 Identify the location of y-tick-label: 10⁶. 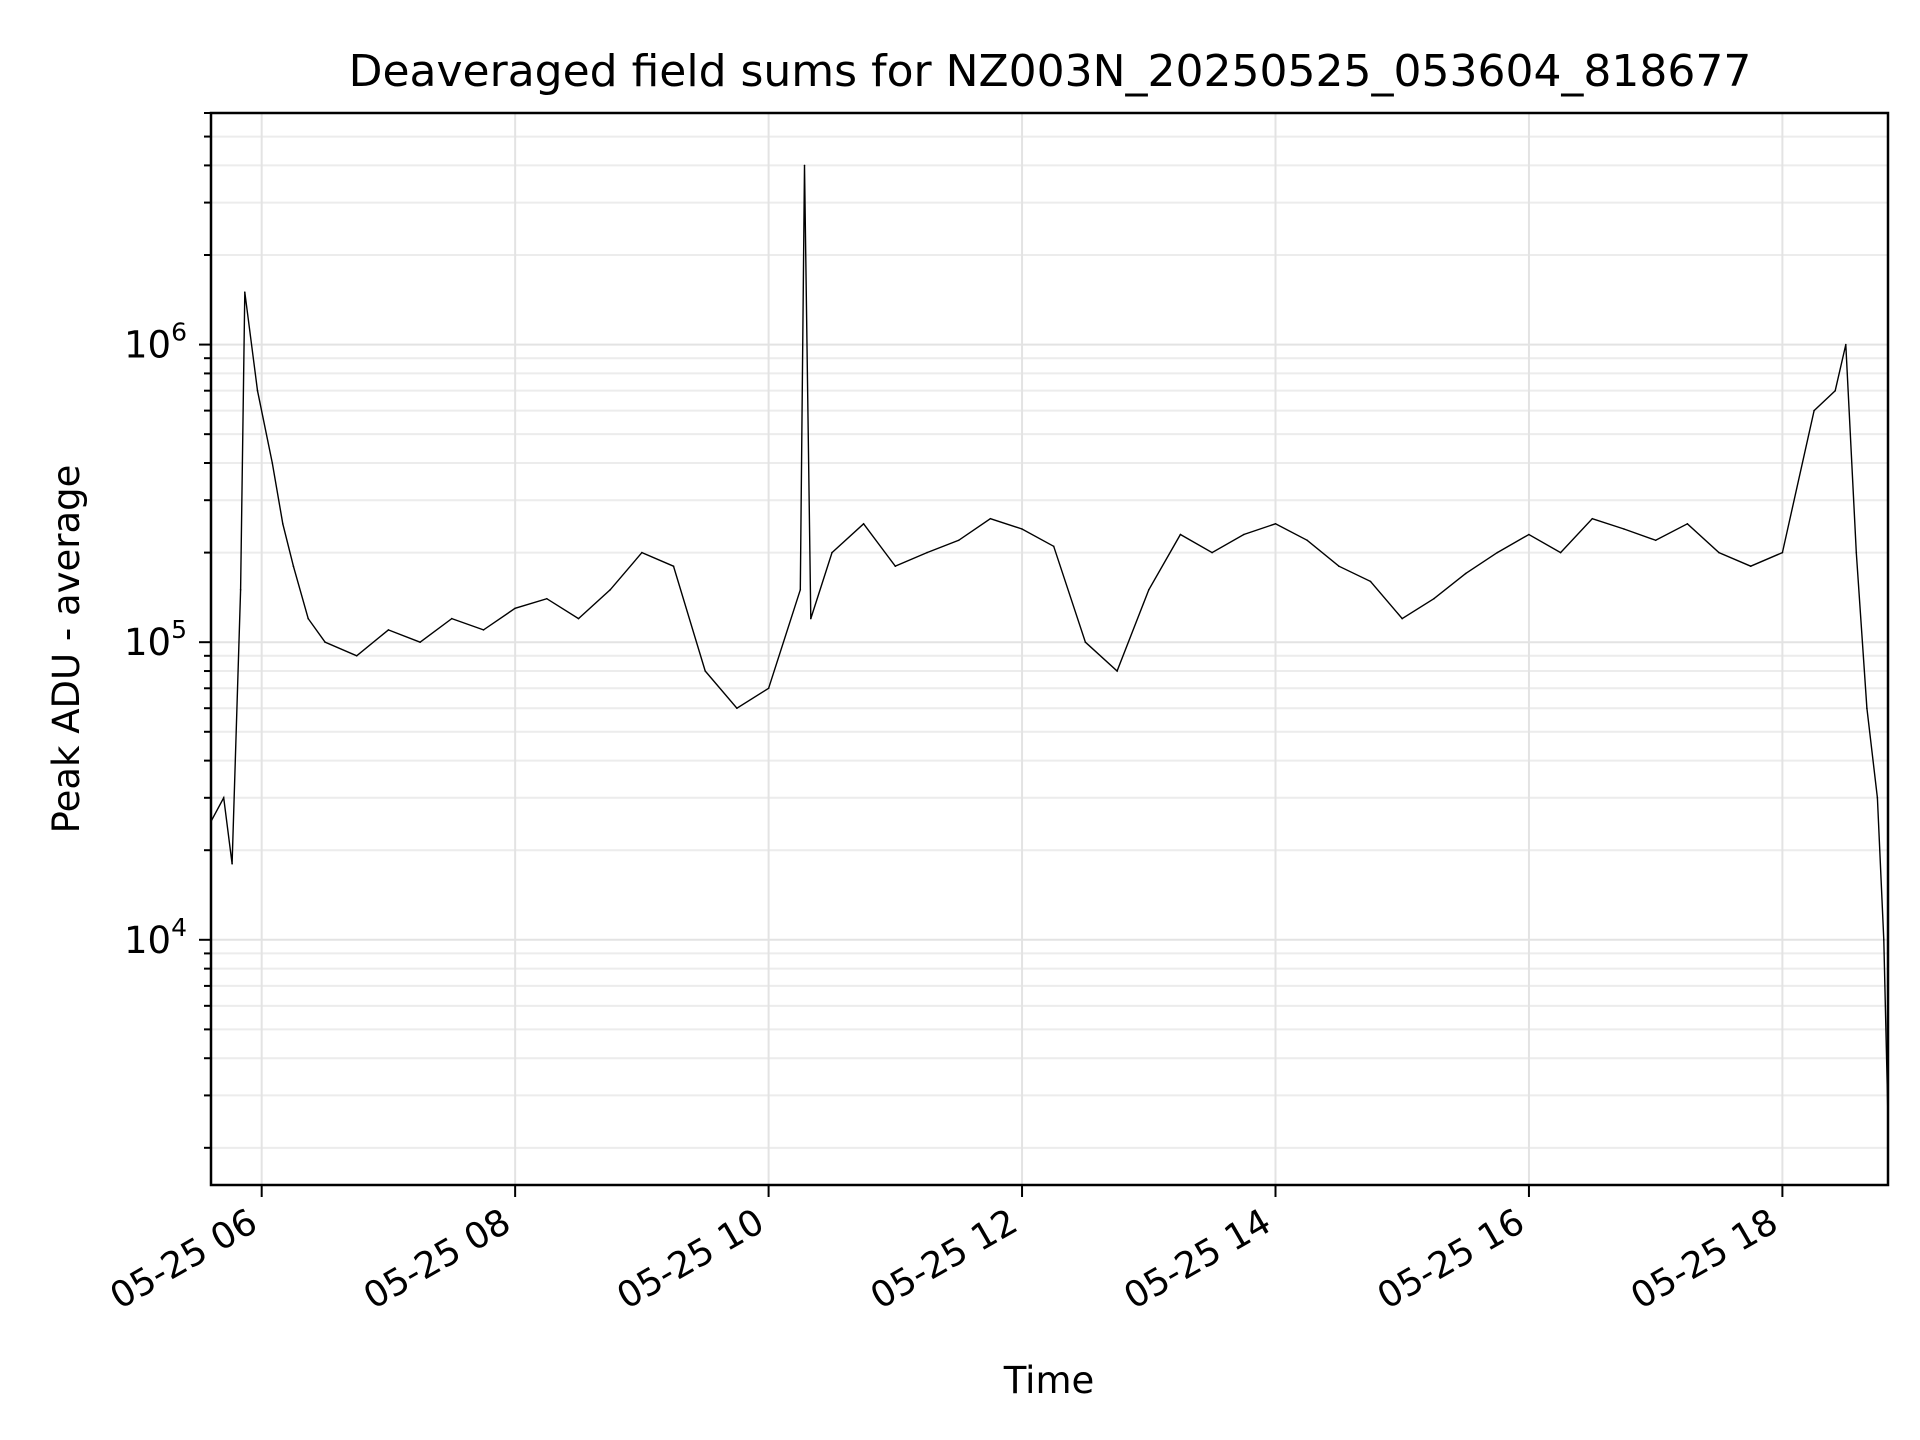
(155, 342).